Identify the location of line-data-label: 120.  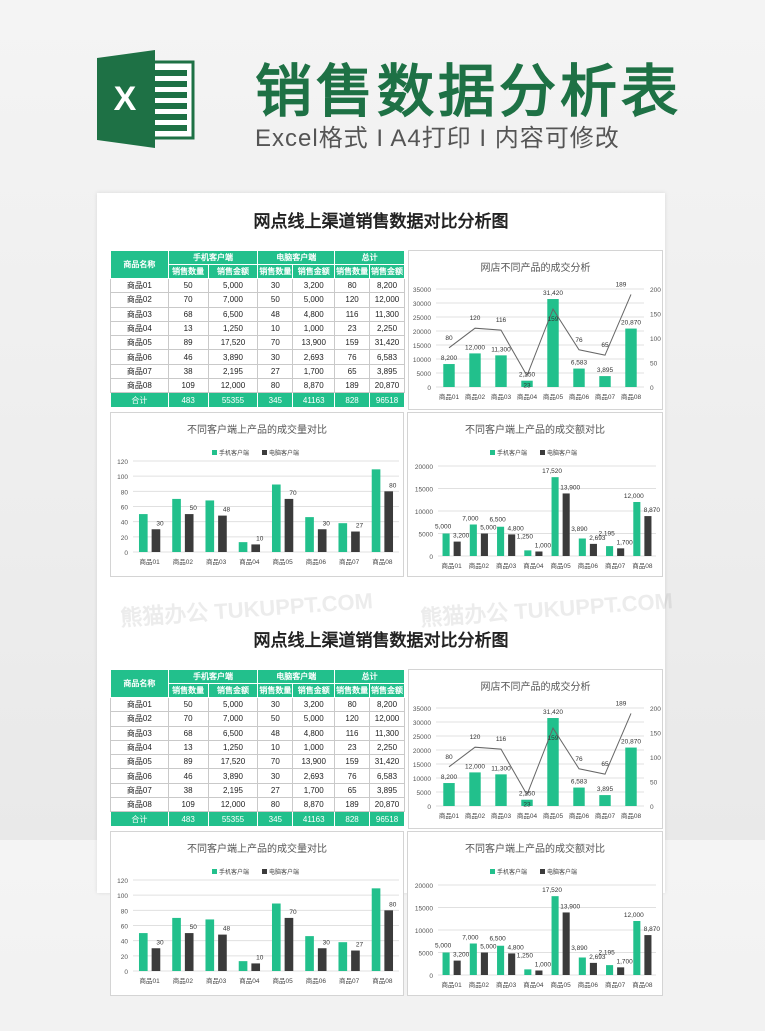
(475, 318).